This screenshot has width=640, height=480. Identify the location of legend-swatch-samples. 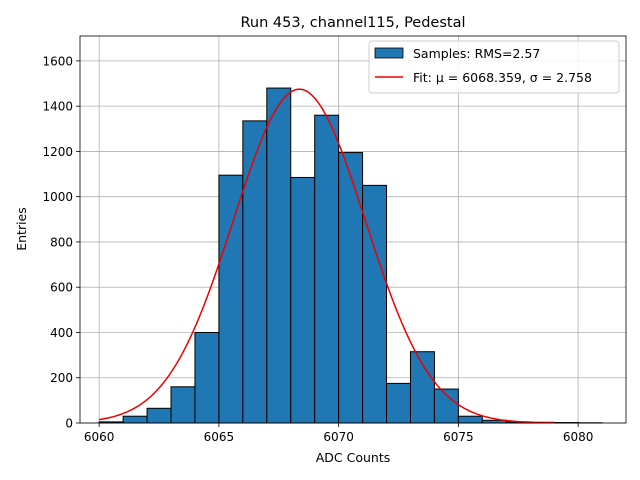
(389, 53).